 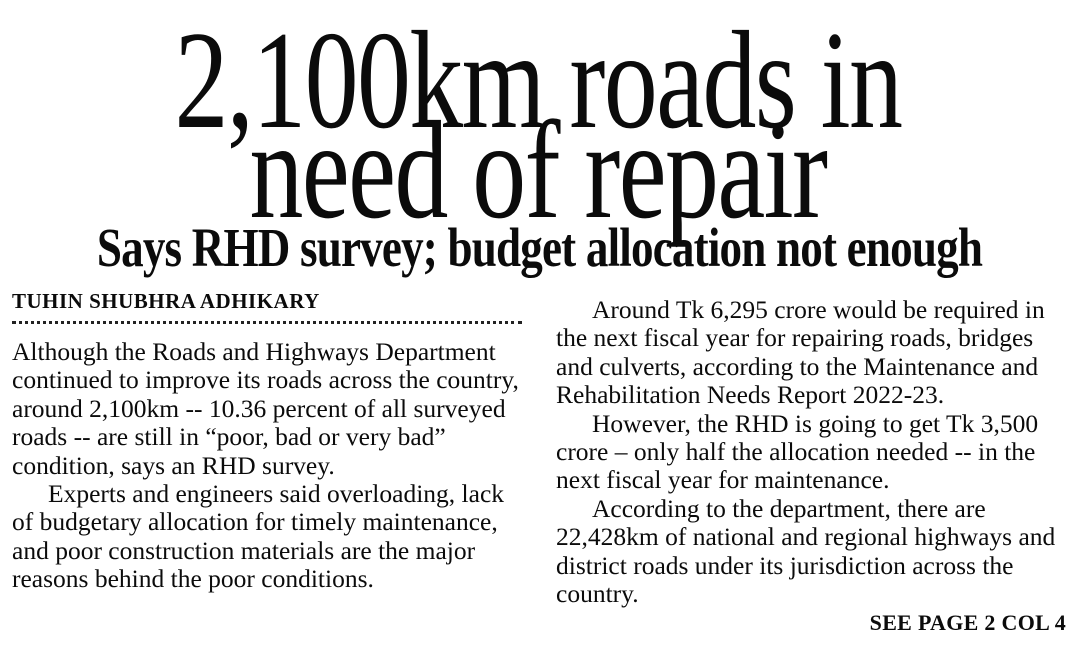 What do you see at coordinates (967, 623) in the screenshot?
I see `continuation-notice: SEE PAGE 2 COL 4` at bounding box center [967, 623].